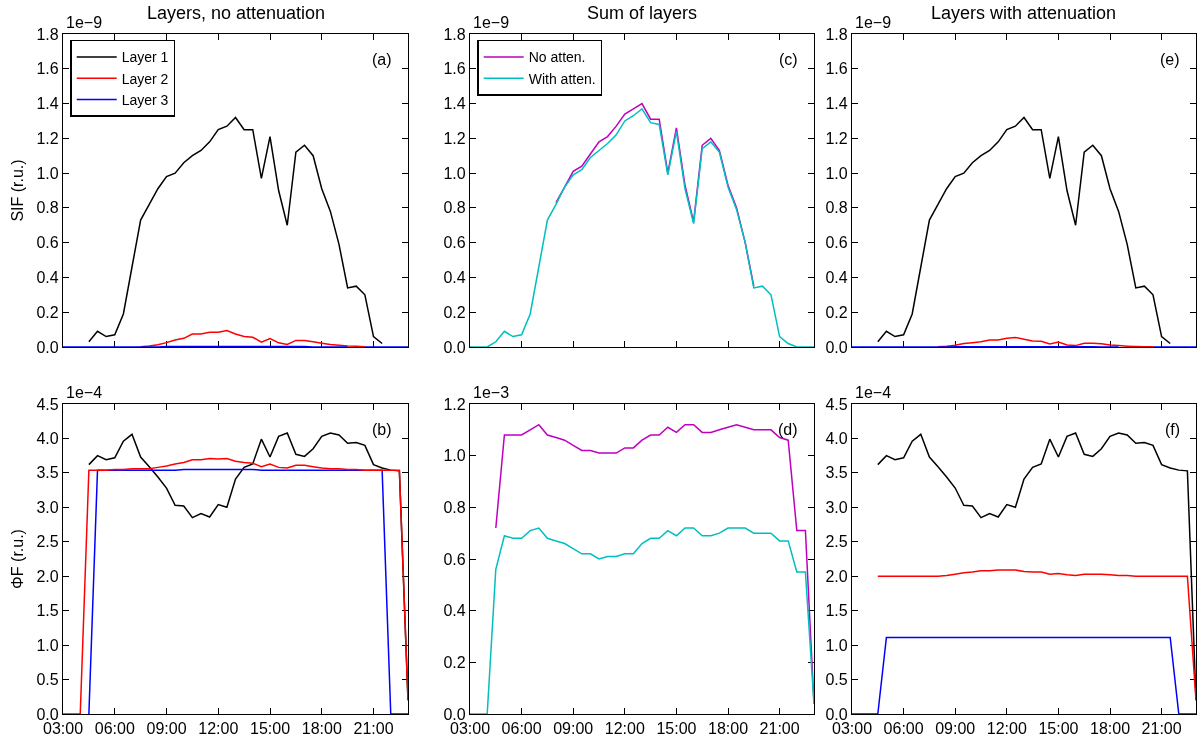 This screenshot has width=1200, height=736. Describe the element at coordinates (382, 429) in the screenshot. I see `annotation: (b)` at that location.